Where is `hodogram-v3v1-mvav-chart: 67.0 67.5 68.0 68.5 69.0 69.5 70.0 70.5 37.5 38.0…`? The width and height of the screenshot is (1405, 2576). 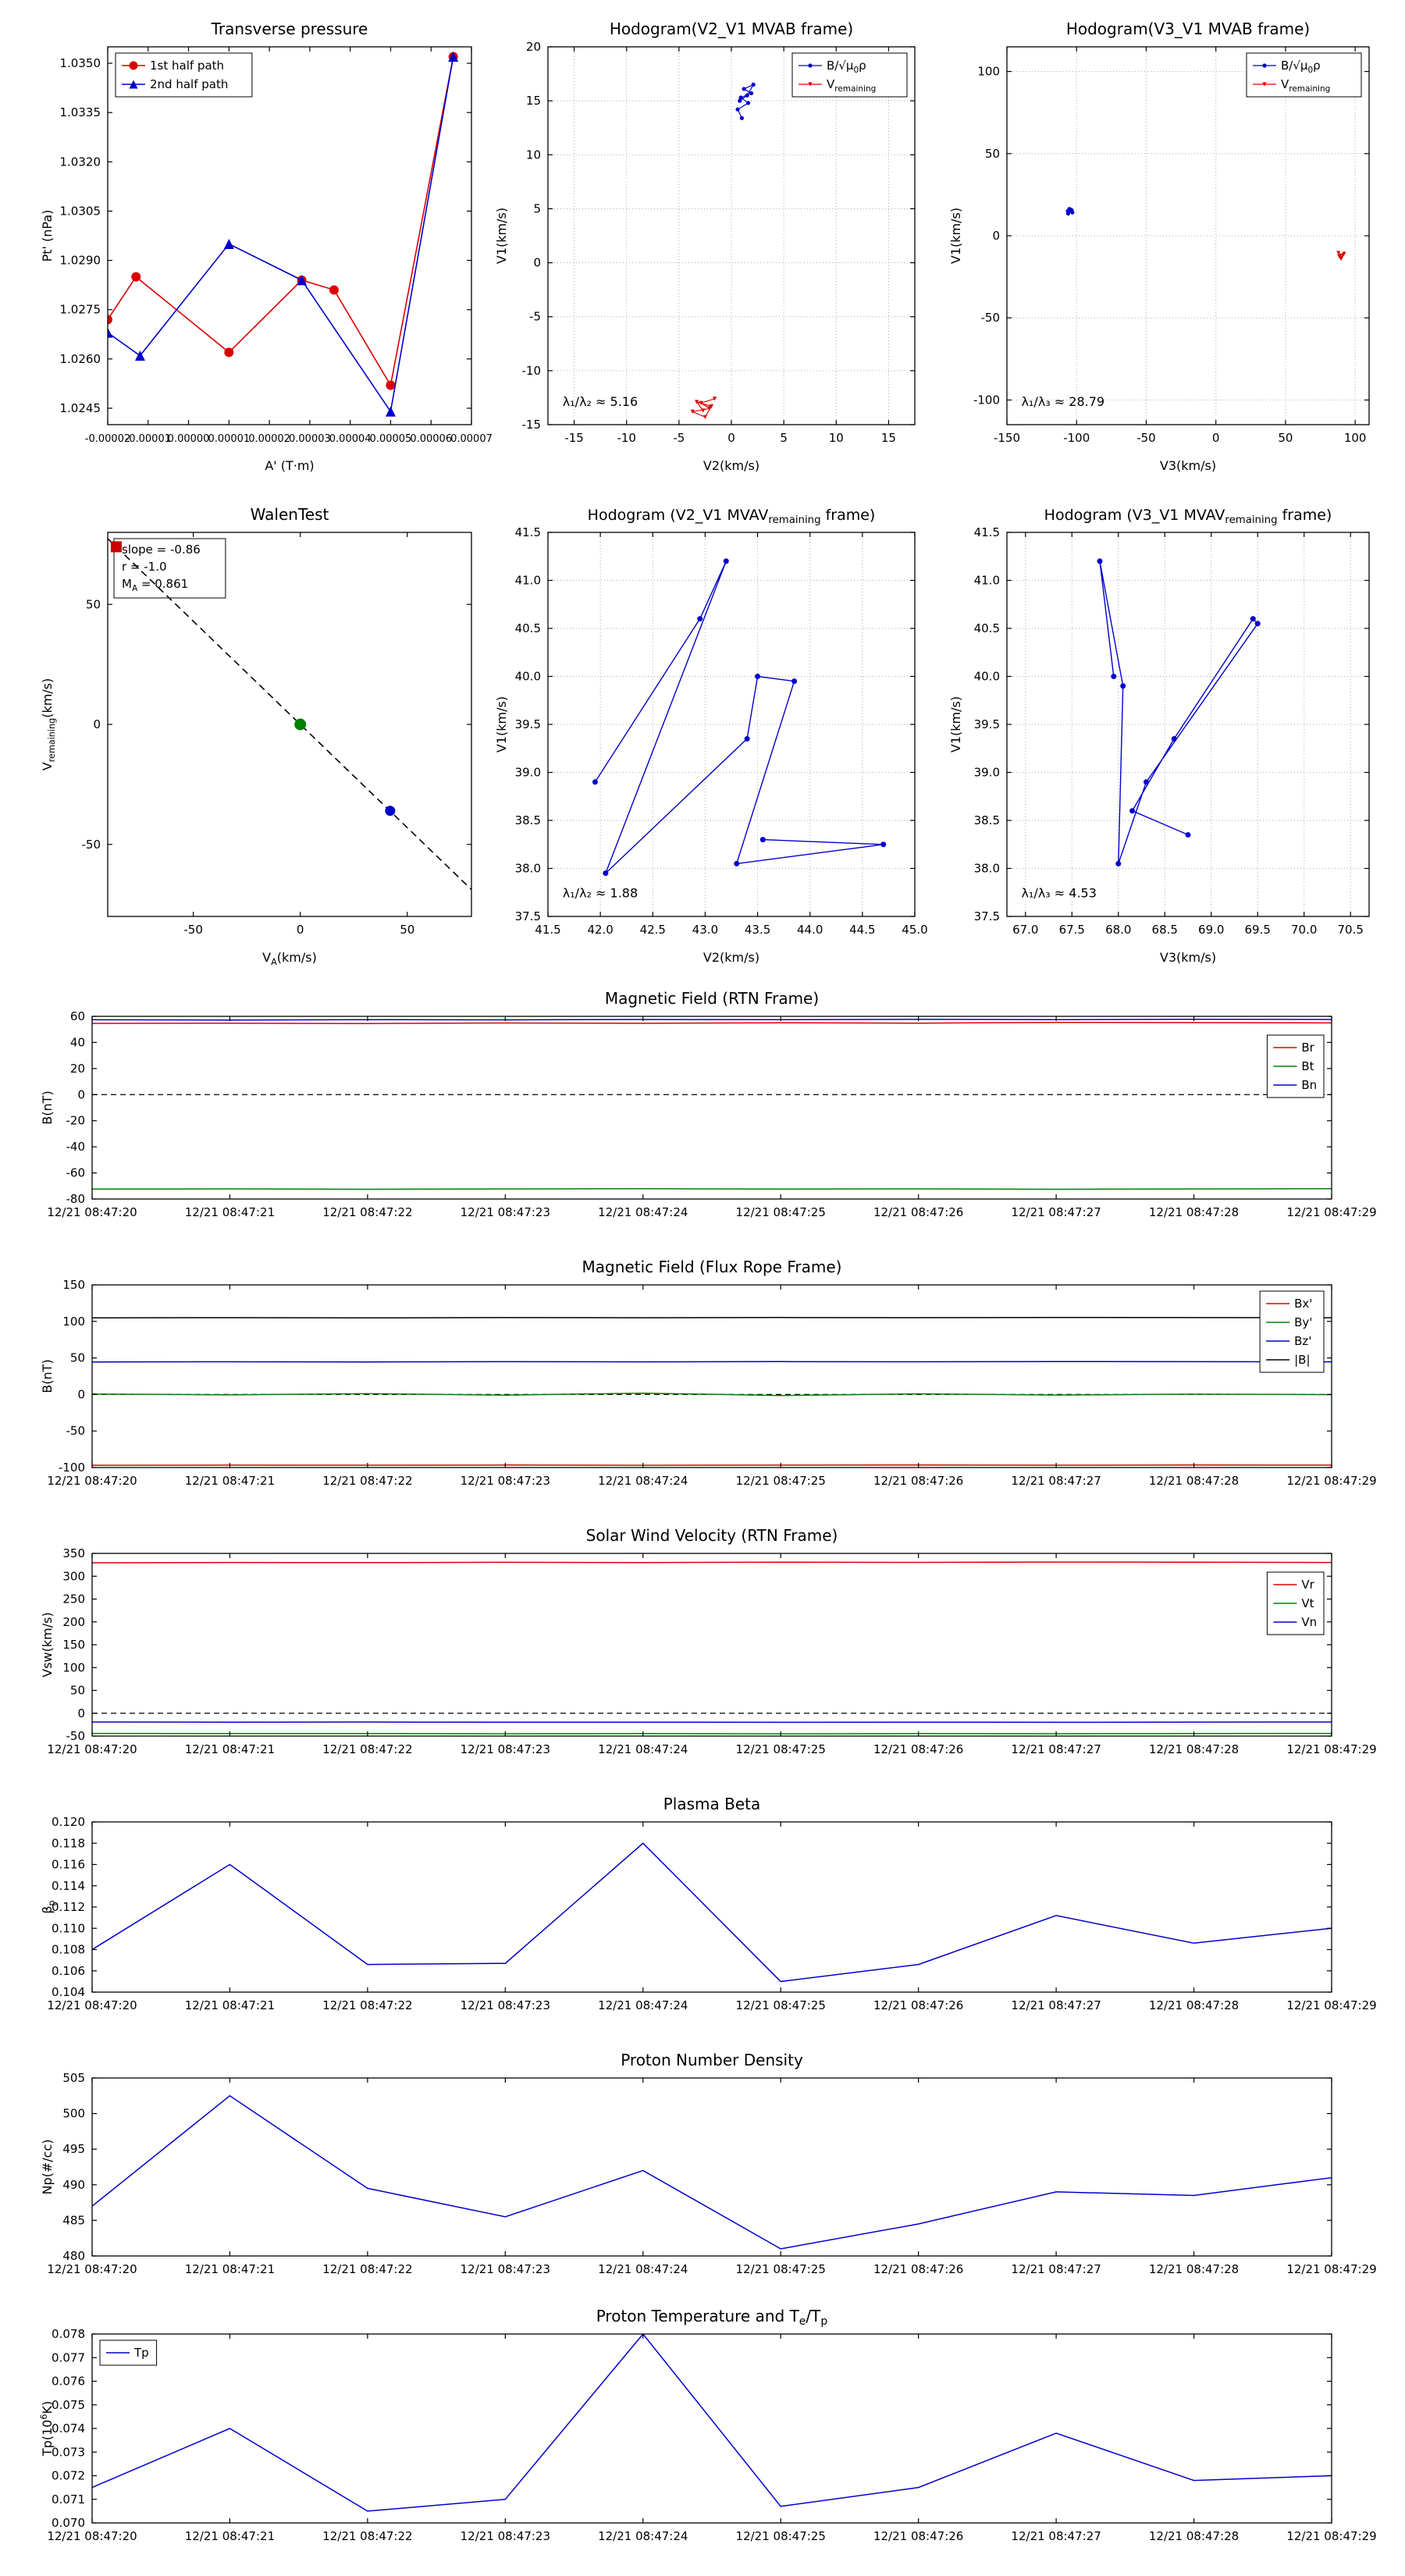
hodogram-v3v1-mvav-chart: 67.0 67.5 68.0 68.5 69.0 69.5 70.0 70.5 37.5 38.0… is located at coordinates (1159, 736).